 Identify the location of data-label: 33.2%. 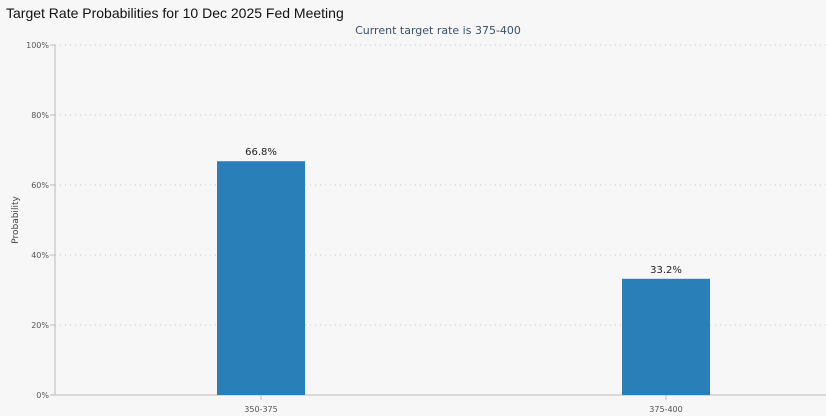
(666, 270).